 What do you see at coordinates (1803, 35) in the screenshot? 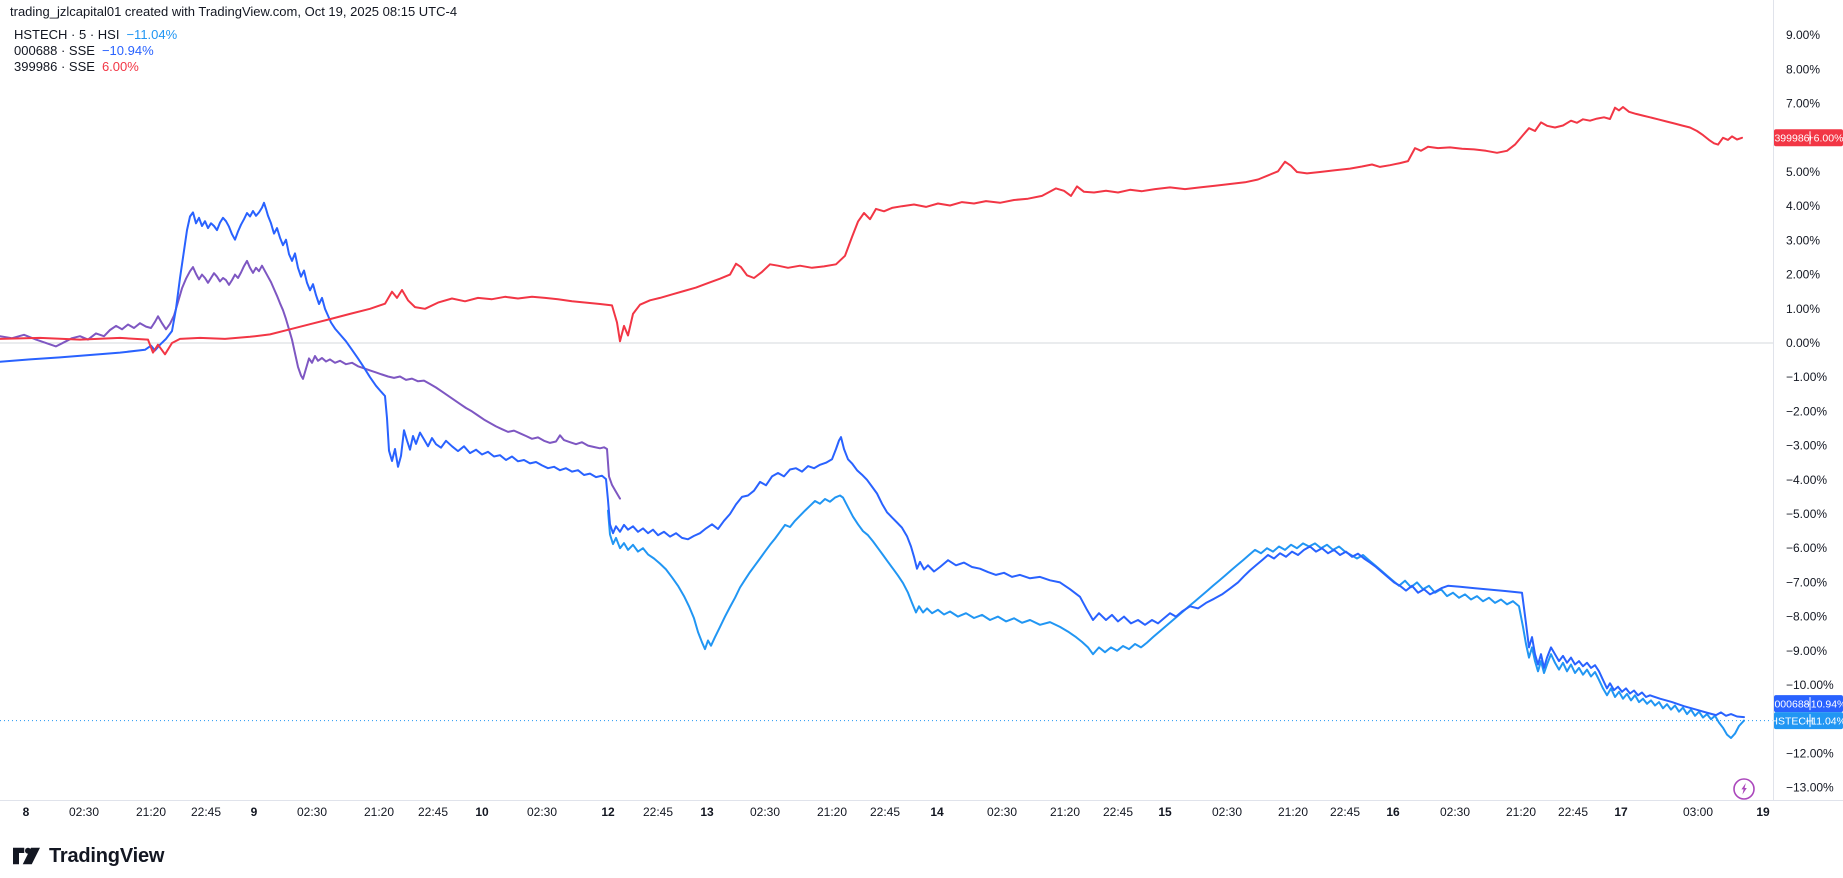
I see `price-tick-label: 9.00%` at bounding box center [1803, 35].